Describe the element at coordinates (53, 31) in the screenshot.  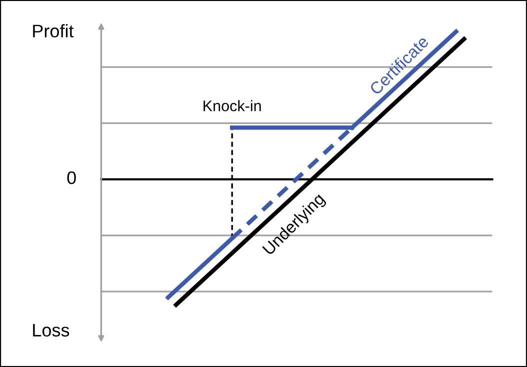
I see `text: Profit` at that location.